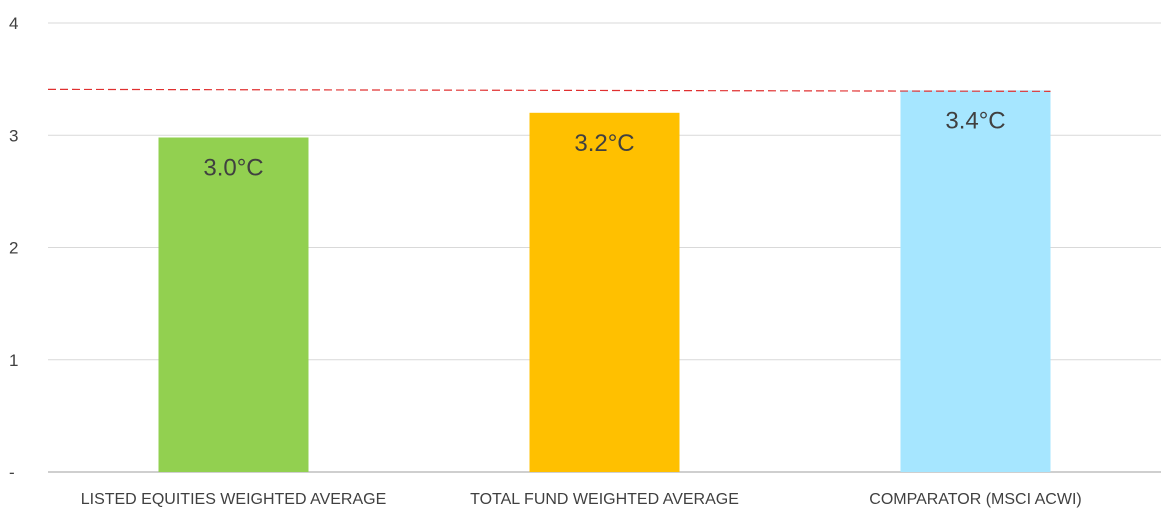 The height and width of the screenshot is (514, 1161). Describe the element at coordinates (13, 135) in the screenshot. I see `y-tick-label: 3` at that location.